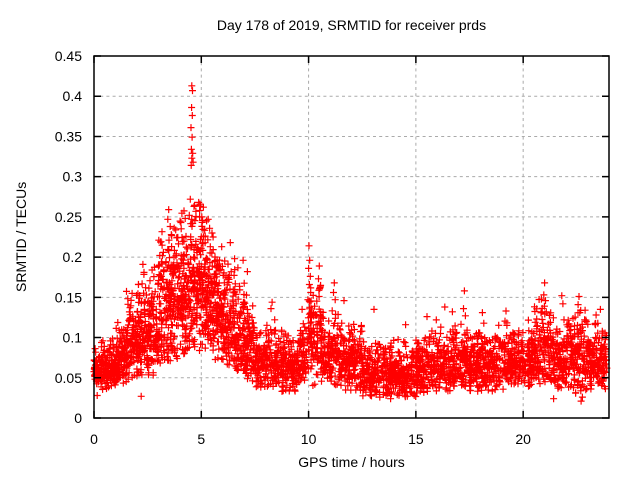 Image resolution: width=640 pixels, height=480 pixels. Describe the element at coordinates (68, 217) in the screenshot. I see `y-tick-label: 0.25` at that location.